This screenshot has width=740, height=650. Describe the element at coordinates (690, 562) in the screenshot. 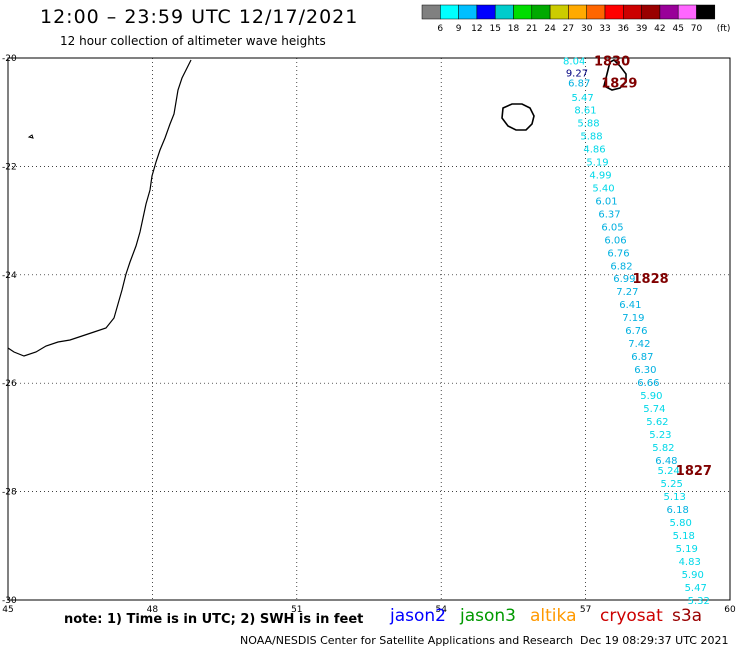

I see `wave-height-value: 4.83` at that location.